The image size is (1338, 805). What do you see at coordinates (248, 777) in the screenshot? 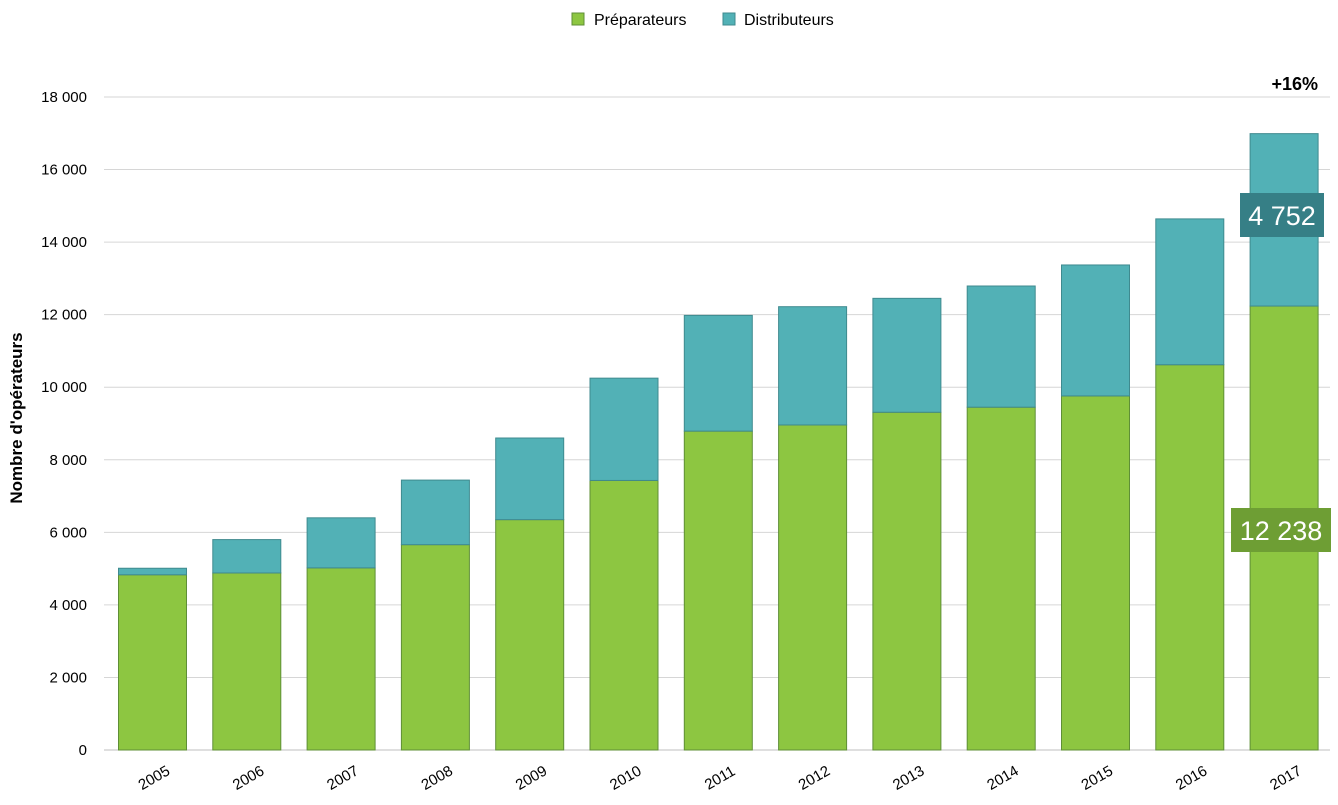
I see `x-tick-label: 2006` at bounding box center [248, 777].